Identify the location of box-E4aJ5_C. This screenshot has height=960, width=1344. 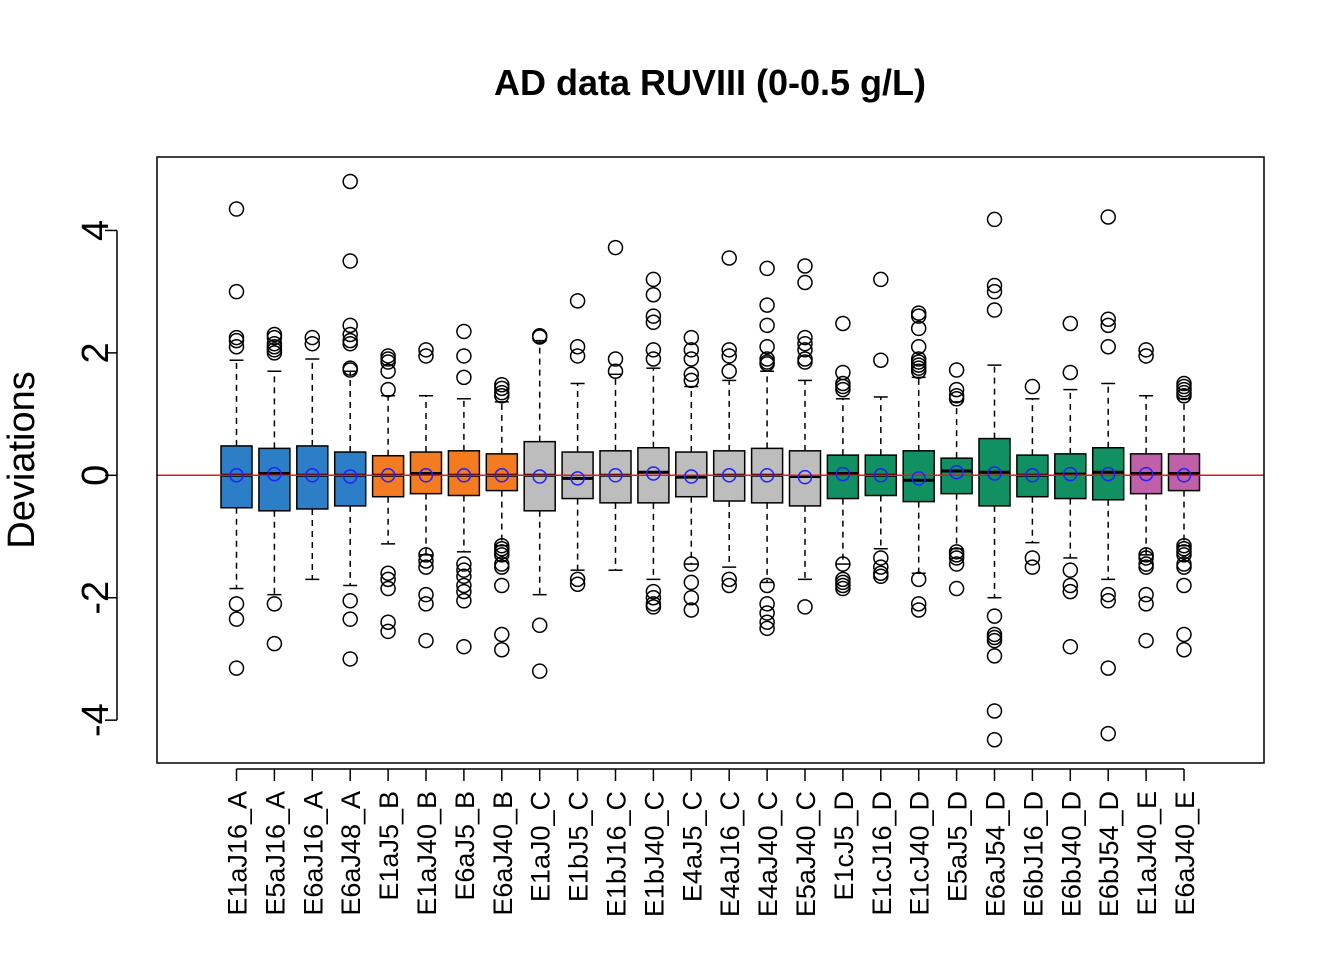
(691, 473).